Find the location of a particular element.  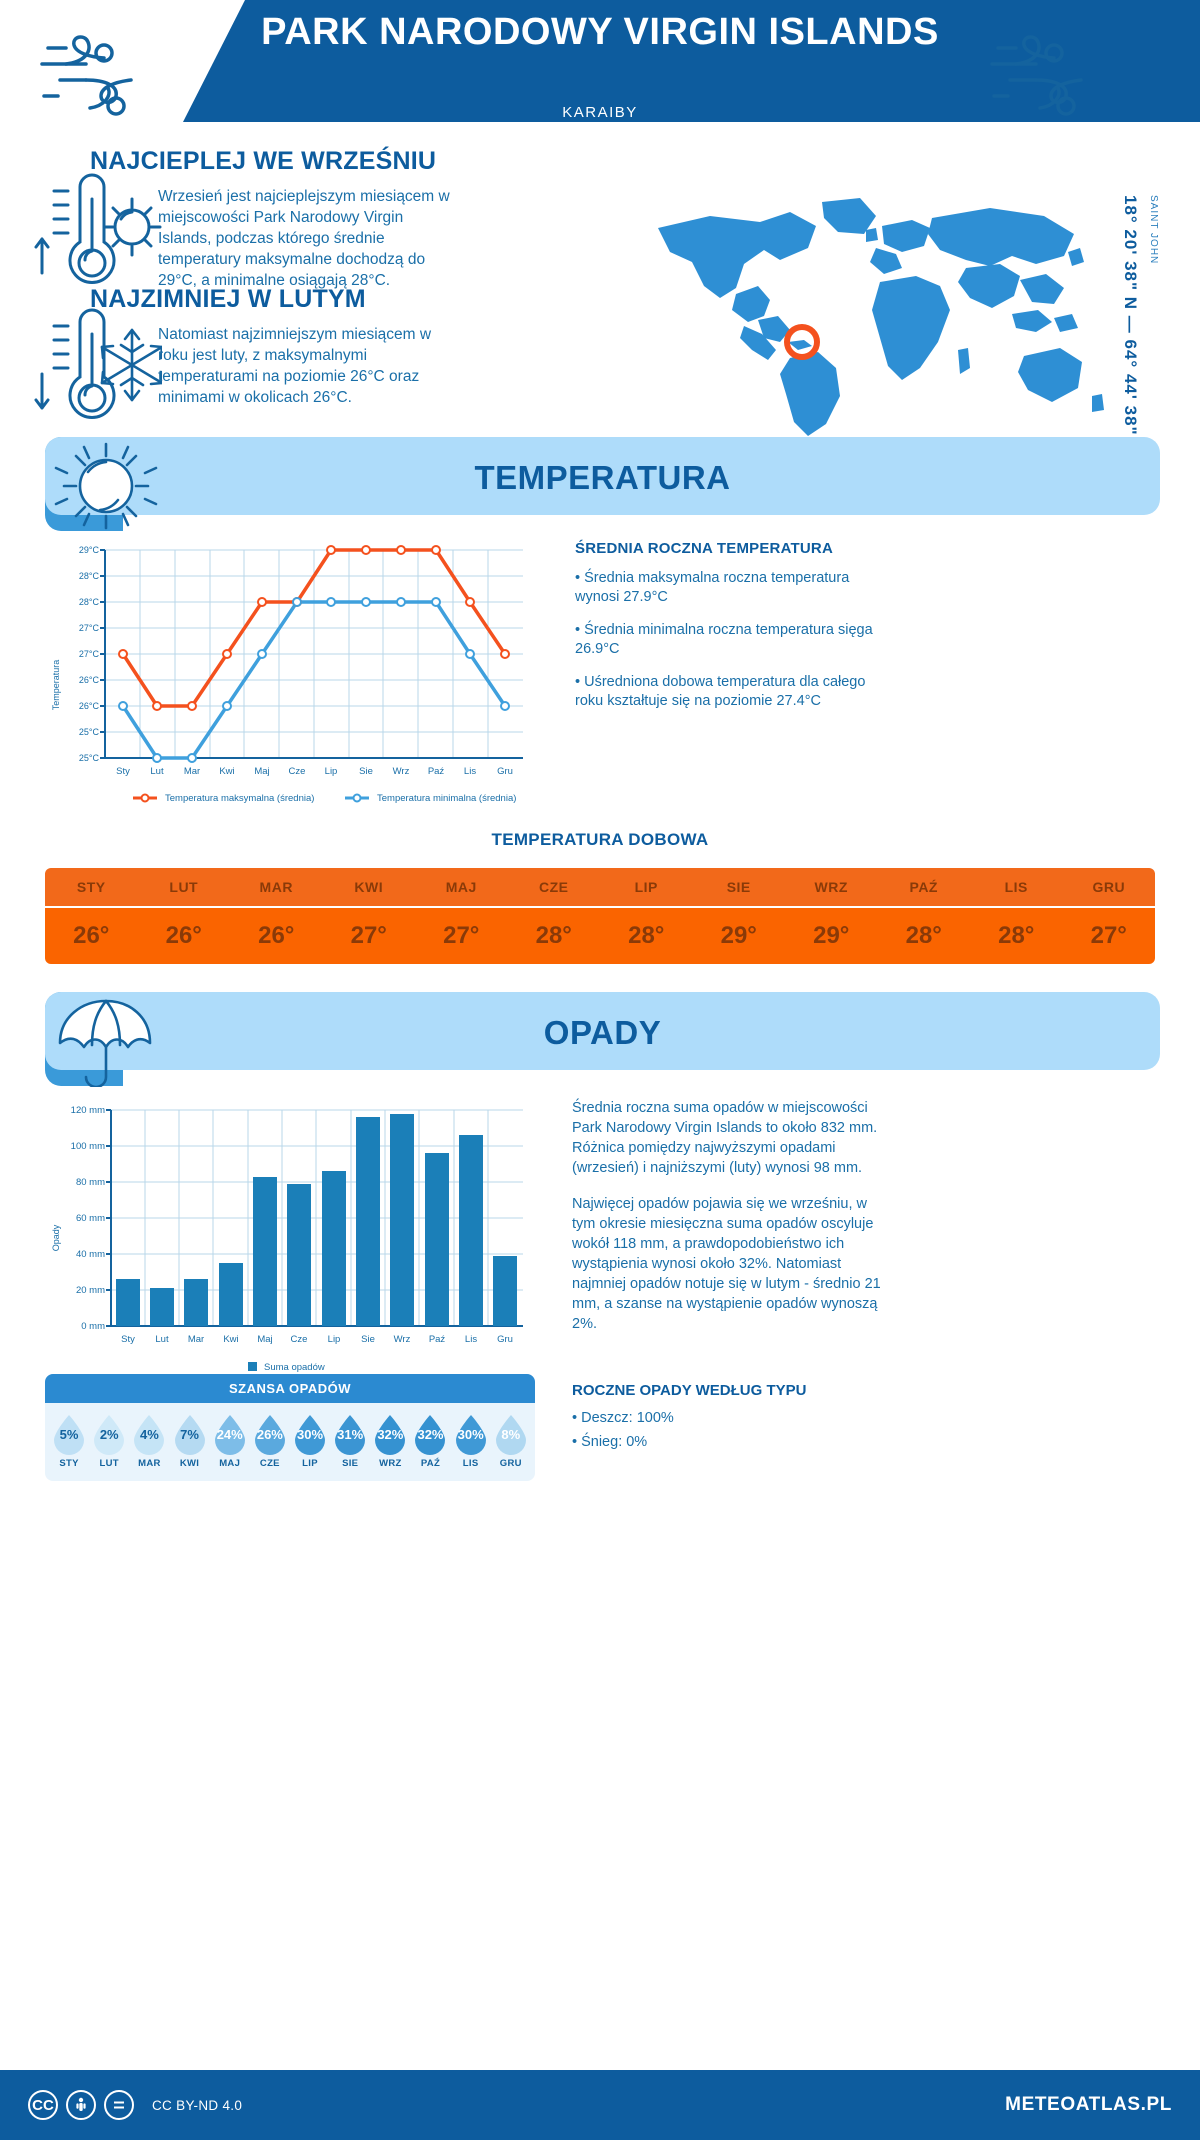

temperature-summary-head: ŚREDNIA ROCZNA TEMPERATURA is located at coordinates (704, 548).